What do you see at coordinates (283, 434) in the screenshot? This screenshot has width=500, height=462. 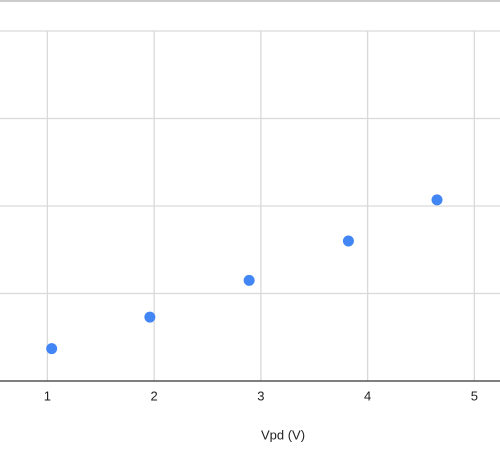 I see `x-axis-title: Vpd (V)` at bounding box center [283, 434].